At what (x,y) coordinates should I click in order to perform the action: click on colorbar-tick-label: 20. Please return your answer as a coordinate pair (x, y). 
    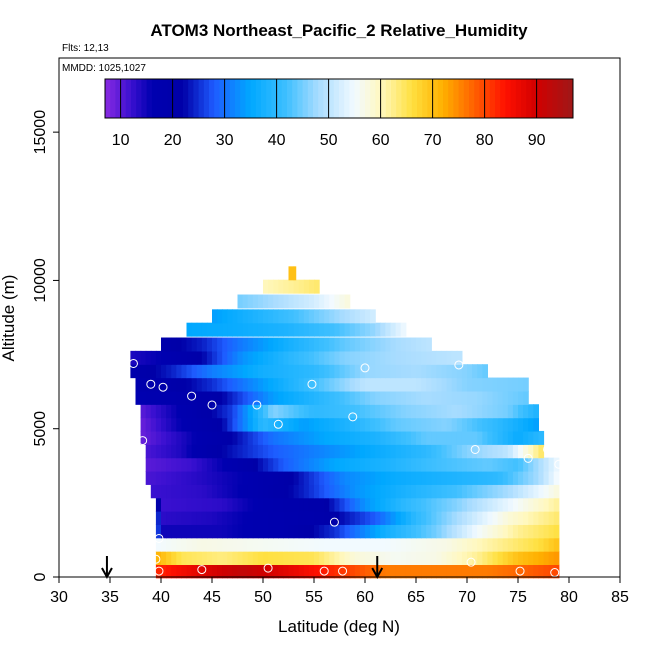
    Looking at the image, I should click on (173, 140).